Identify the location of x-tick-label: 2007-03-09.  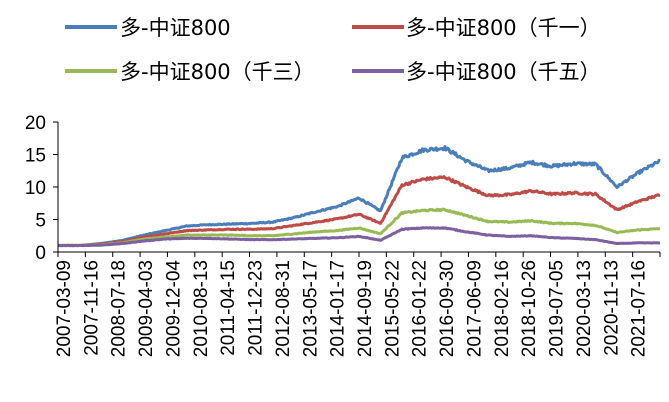
(64, 308).